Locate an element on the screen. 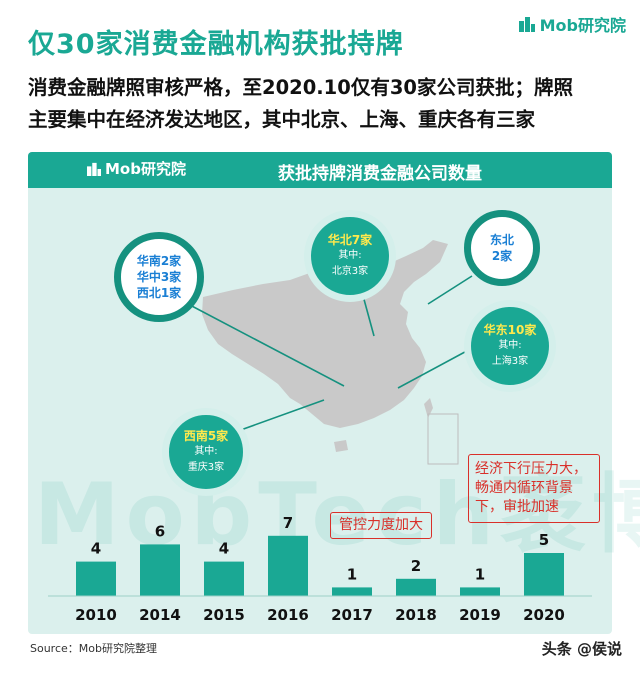 This screenshot has height=674, width=640. tick-label-2010: 2010 is located at coordinates (96, 615).